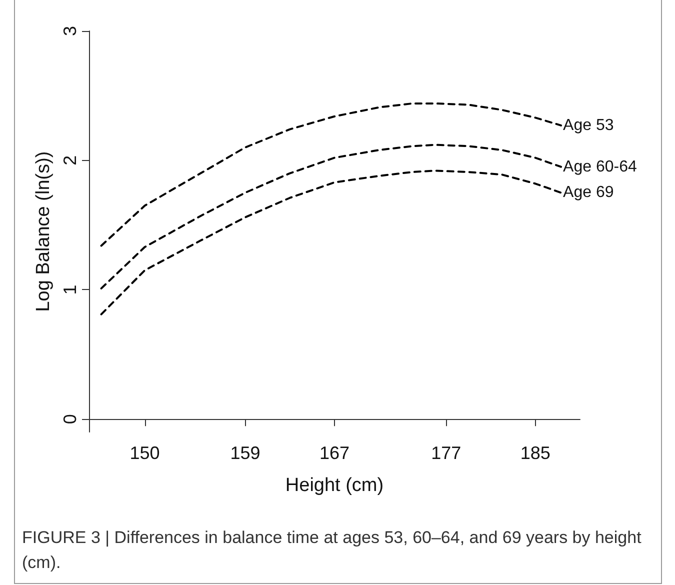 The image size is (675, 585). Describe the element at coordinates (43, 231) in the screenshot. I see `y-axis-title: Log Balance (ln(s))` at that location.